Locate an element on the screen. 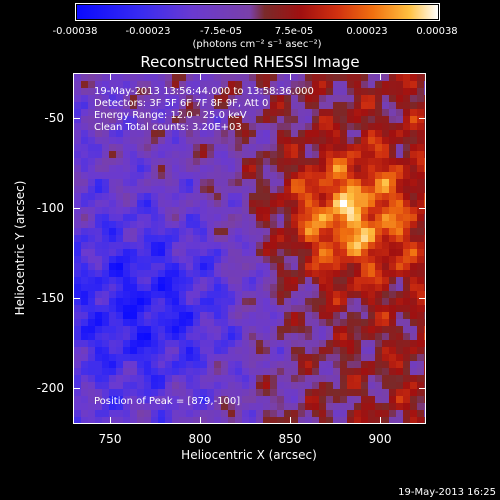  x-tick-mark is located at coordinates (380, 77).